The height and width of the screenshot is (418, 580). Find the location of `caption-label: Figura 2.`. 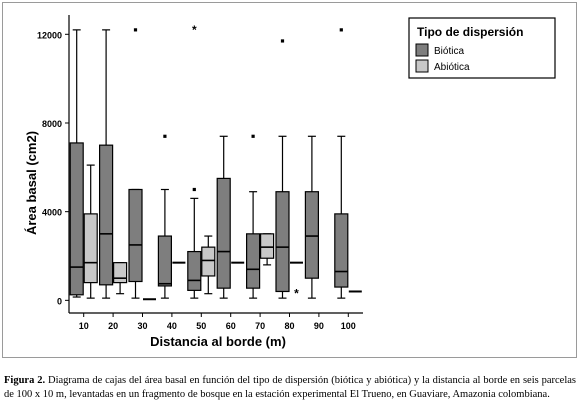

caption-label: Figura 2. is located at coordinates (25, 380).